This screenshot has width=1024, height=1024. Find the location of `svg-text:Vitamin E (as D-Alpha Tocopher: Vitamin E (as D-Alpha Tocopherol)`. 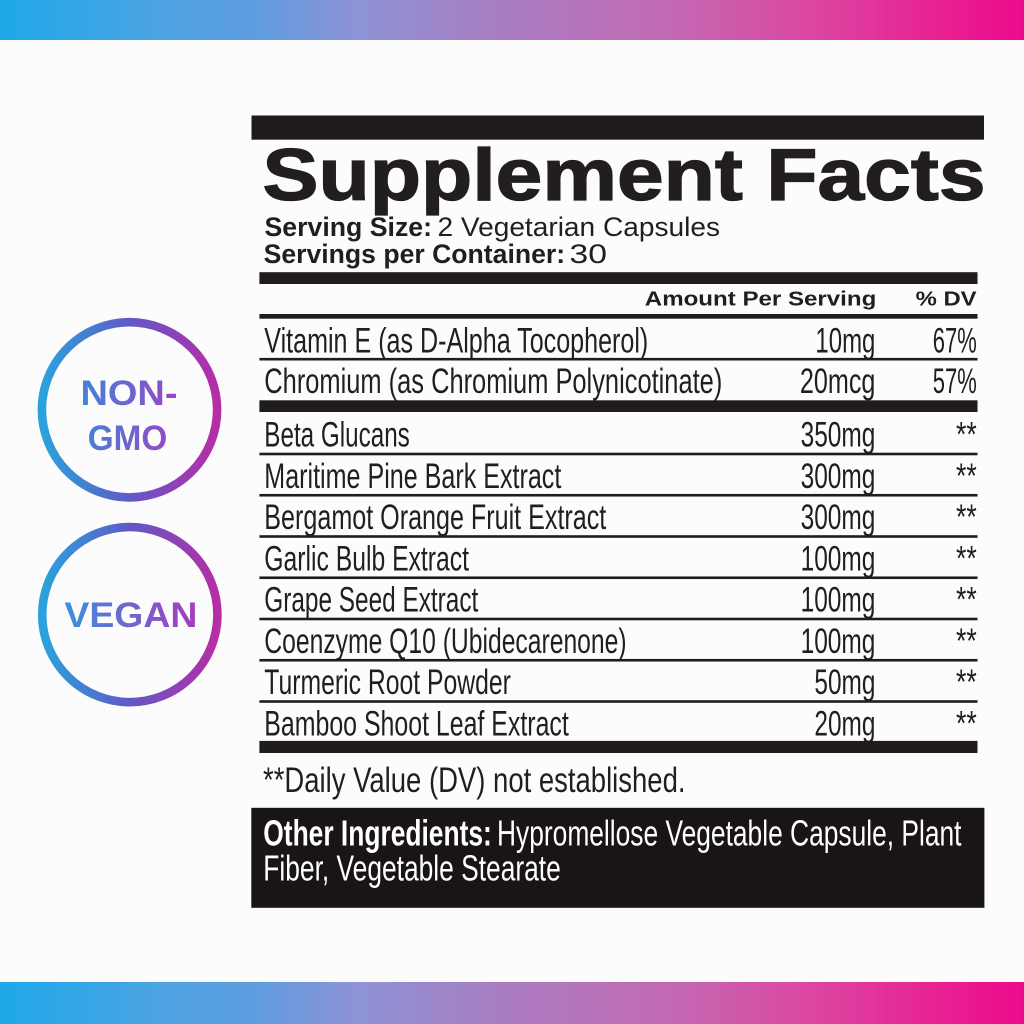

svg-text:Vitamin E (as D-Alpha Tocopher: Vitamin E (as D-Alpha Tocopherol) is located at coordinates (456, 340).